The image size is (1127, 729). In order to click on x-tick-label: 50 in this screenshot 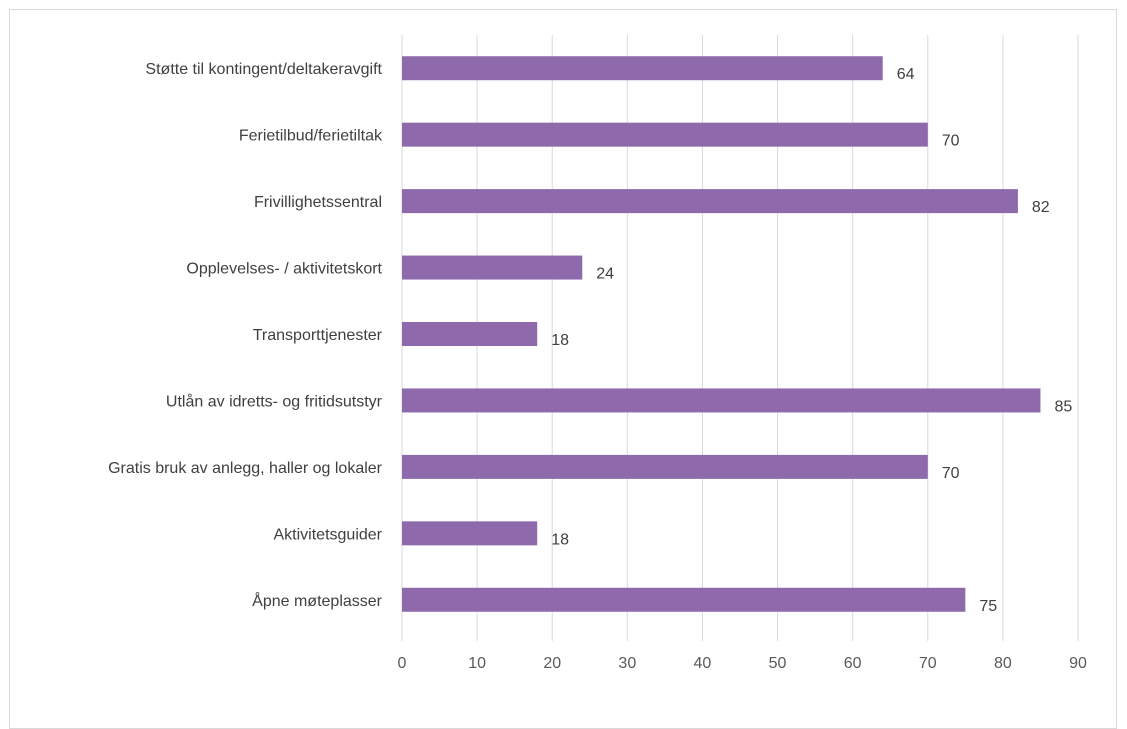, I will do `click(778, 663)`.